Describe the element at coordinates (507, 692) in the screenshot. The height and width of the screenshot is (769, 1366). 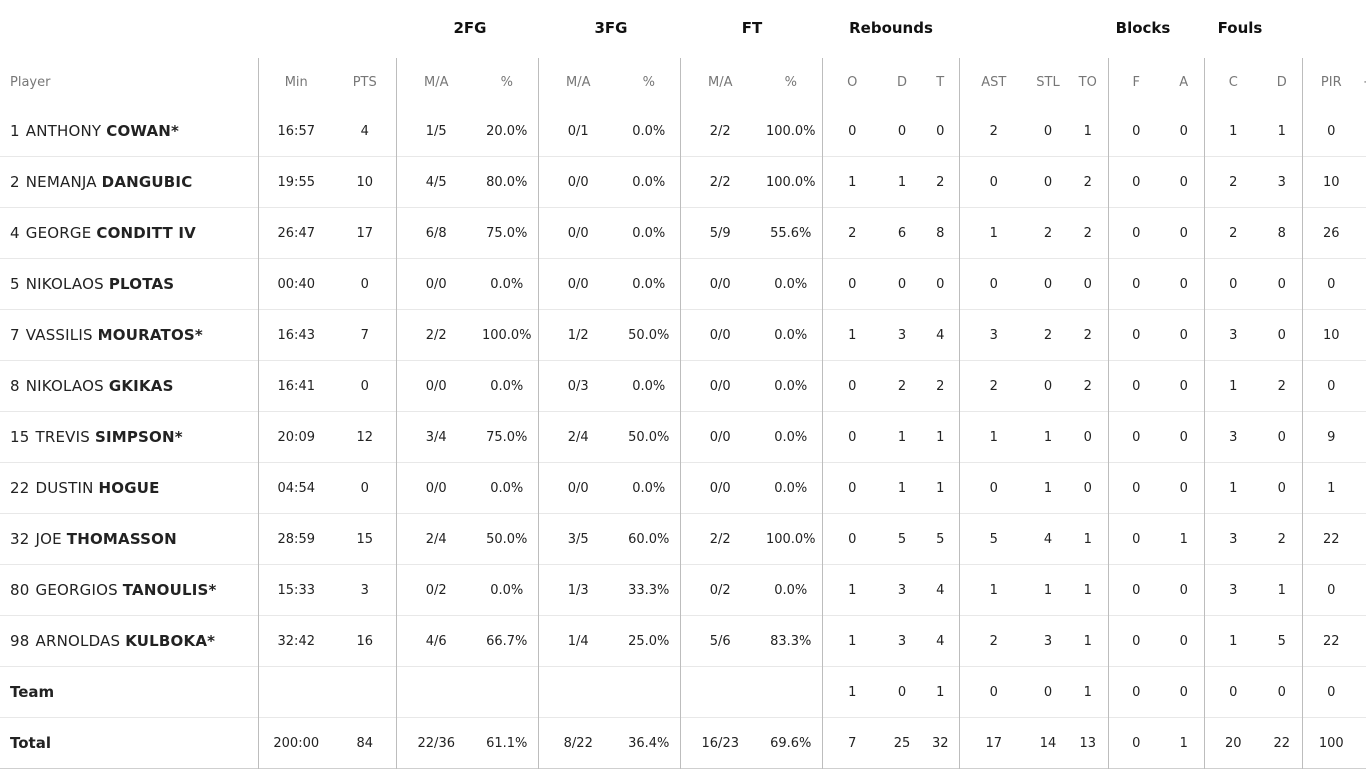
I see `stat-2fg-pct` at that location.